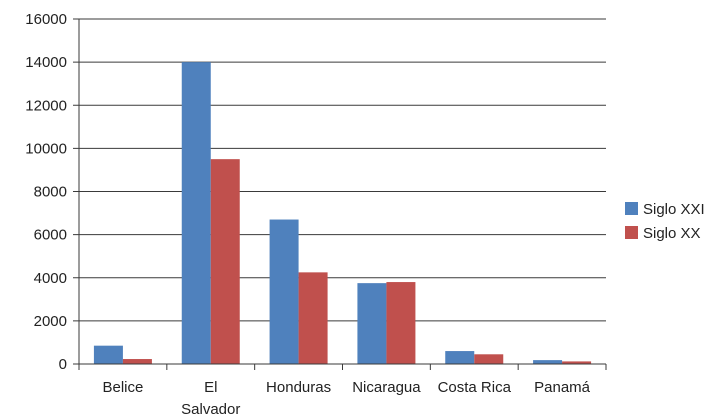  What do you see at coordinates (665, 221) in the screenshot?
I see `legend: Siglo XXI Siglo XX` at bounding box center [665, 221].